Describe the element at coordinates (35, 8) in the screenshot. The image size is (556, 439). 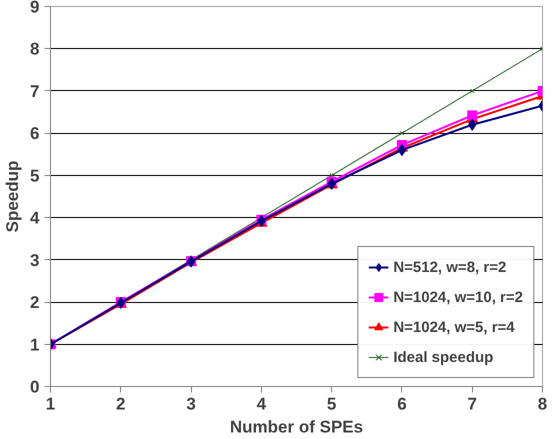
I see `y-tick-label: 9` at that location.